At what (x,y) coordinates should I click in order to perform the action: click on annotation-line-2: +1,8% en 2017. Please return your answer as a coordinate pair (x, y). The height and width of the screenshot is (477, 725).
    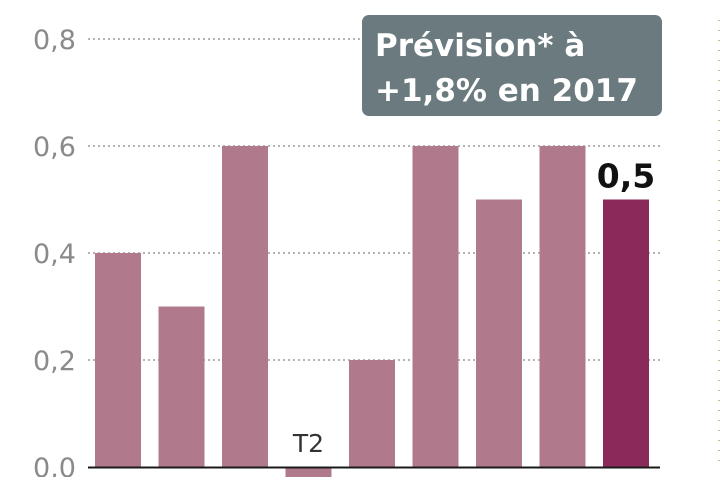
    Looking at the image, I should click on (506, 91).